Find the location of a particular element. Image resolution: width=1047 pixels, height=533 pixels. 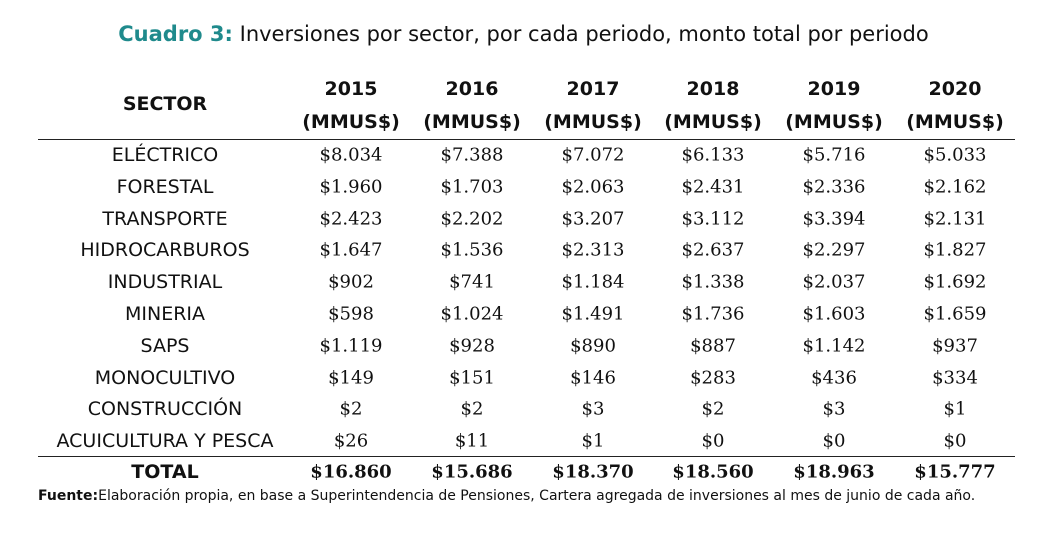

total-value: $18.370 is located at coordinates (593, 472).